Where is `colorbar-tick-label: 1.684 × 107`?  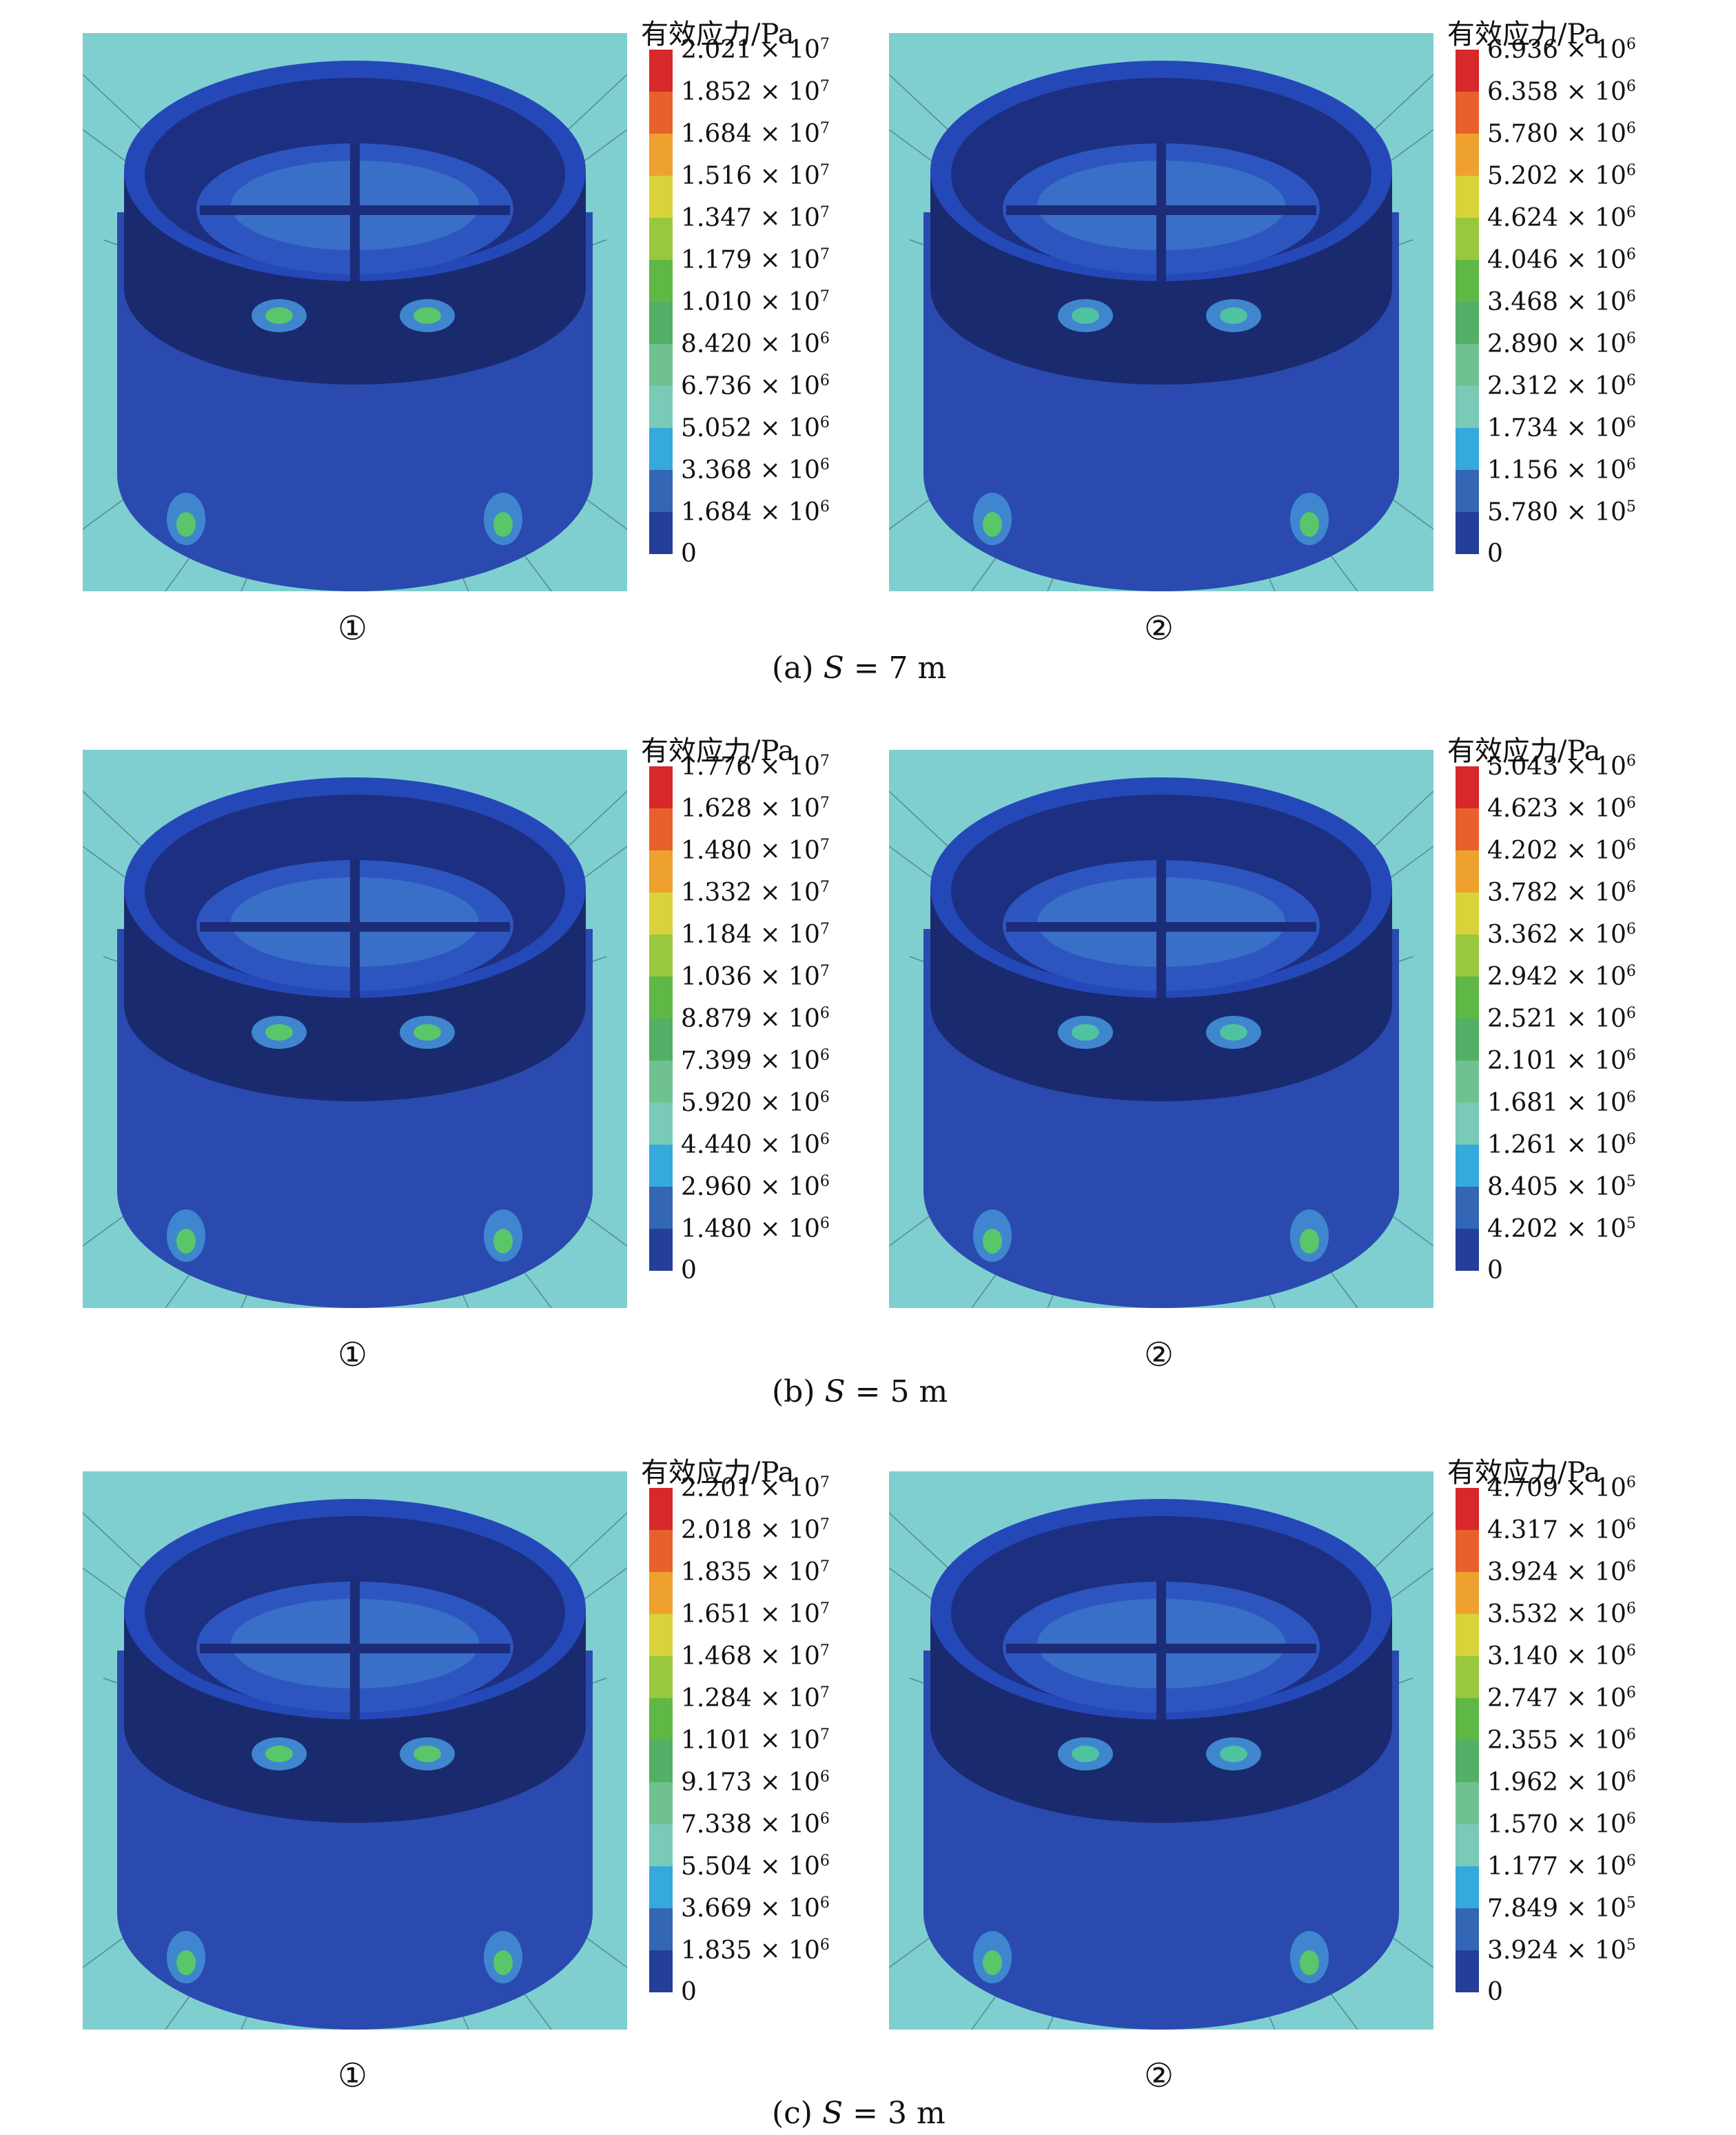
colorbar-tick-label: 1.684 × 107 is located at coordinates (755, 134).